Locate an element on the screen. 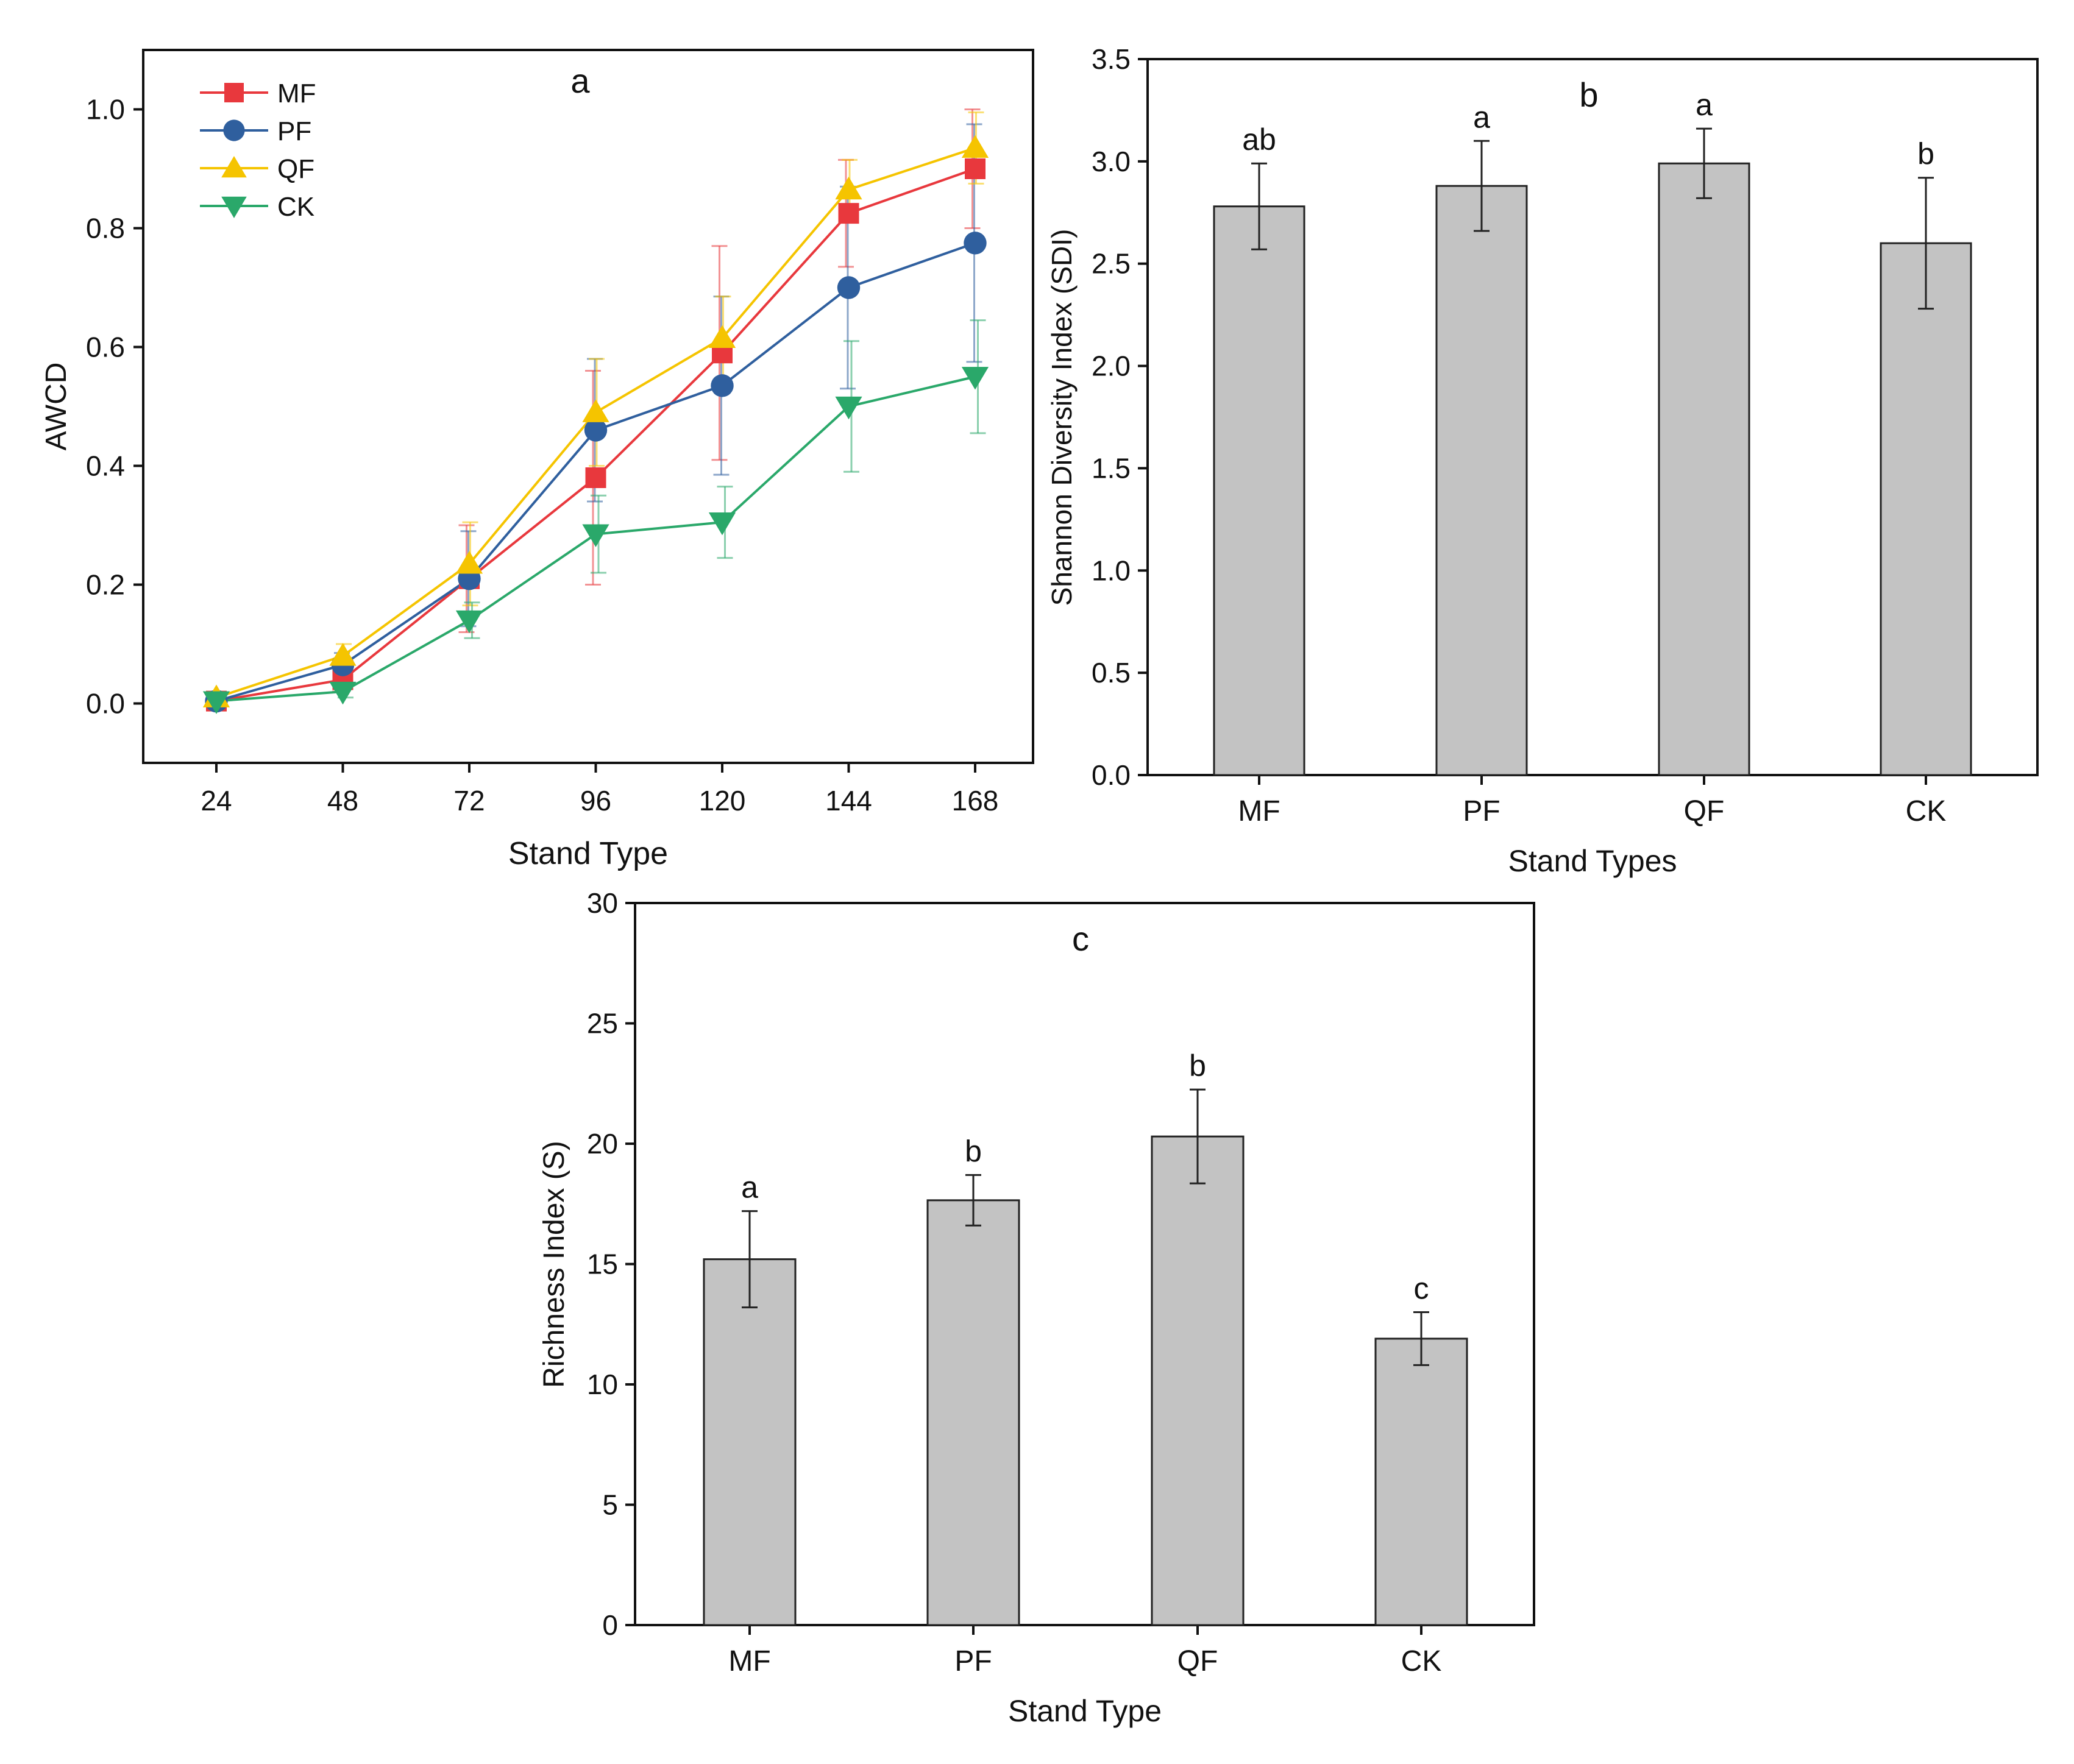  panel-a-legend-marker-ck is located at coordinates (234, 207).